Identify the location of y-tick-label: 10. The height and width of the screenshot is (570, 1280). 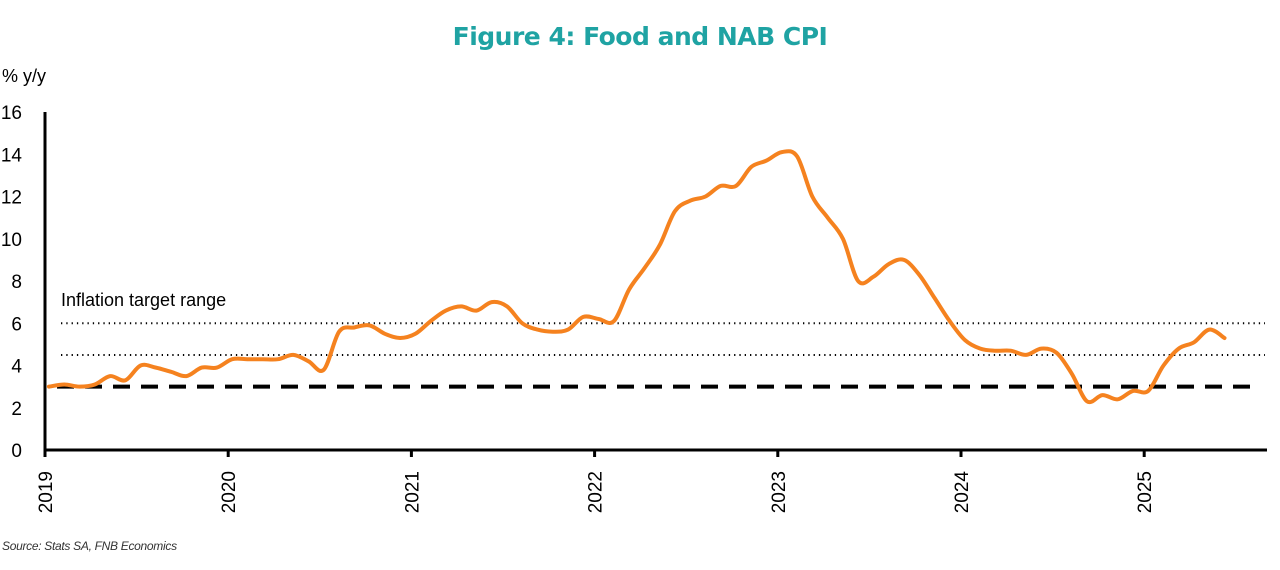
(11, 240).